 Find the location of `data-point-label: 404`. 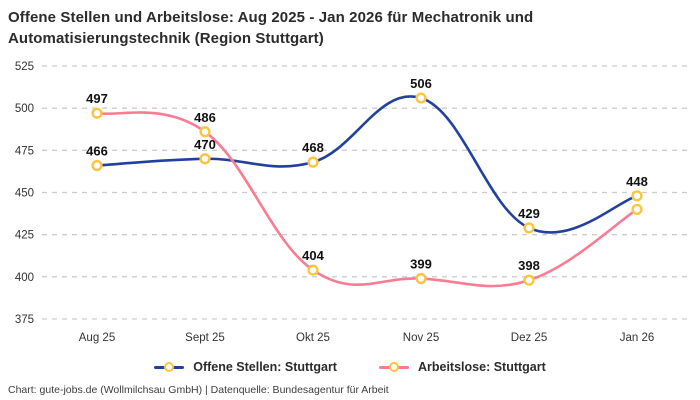

data-point-label: 404 is located at coordinates (313, 255).